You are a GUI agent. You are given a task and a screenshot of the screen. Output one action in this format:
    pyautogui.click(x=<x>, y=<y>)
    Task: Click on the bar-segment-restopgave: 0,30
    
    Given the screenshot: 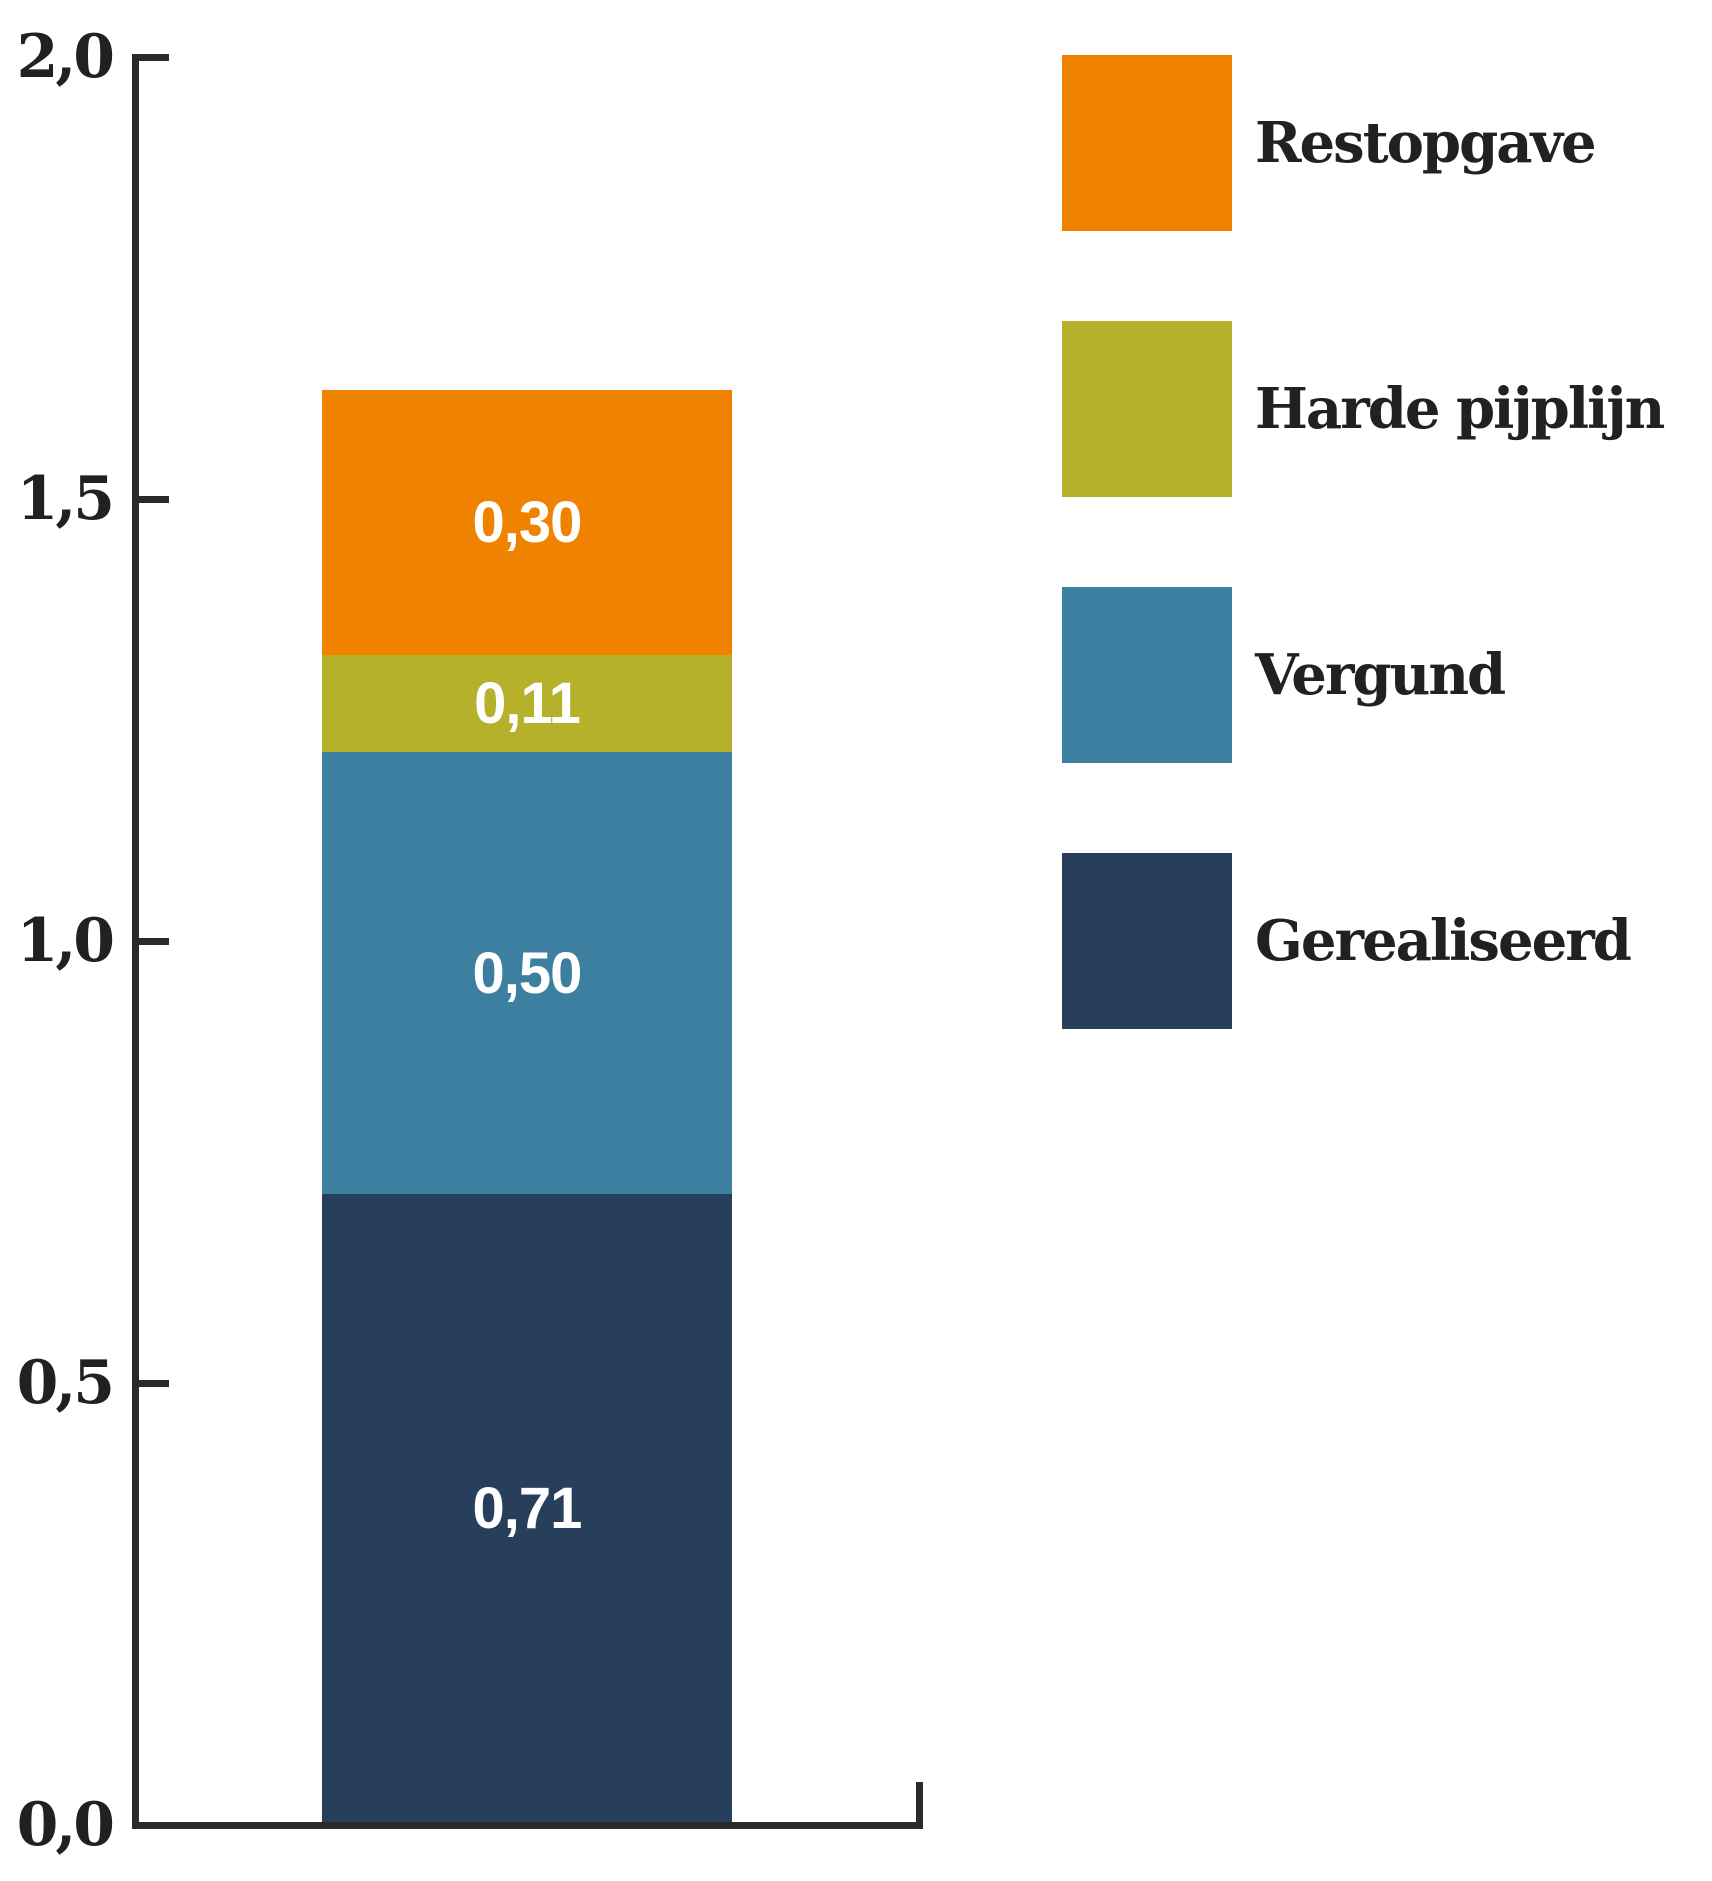 What is the action you would take?
    pyautogui.click(x=527, y=522)
    